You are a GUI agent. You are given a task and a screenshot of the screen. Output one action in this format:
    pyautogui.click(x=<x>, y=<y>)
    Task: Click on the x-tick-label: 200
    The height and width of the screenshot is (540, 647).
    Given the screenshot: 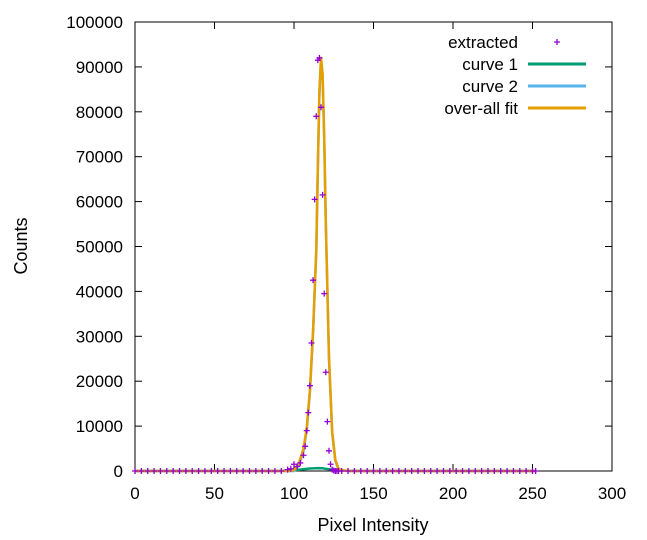 What is the action you would take?
    pyautogui.click(x=453, y=493)
    